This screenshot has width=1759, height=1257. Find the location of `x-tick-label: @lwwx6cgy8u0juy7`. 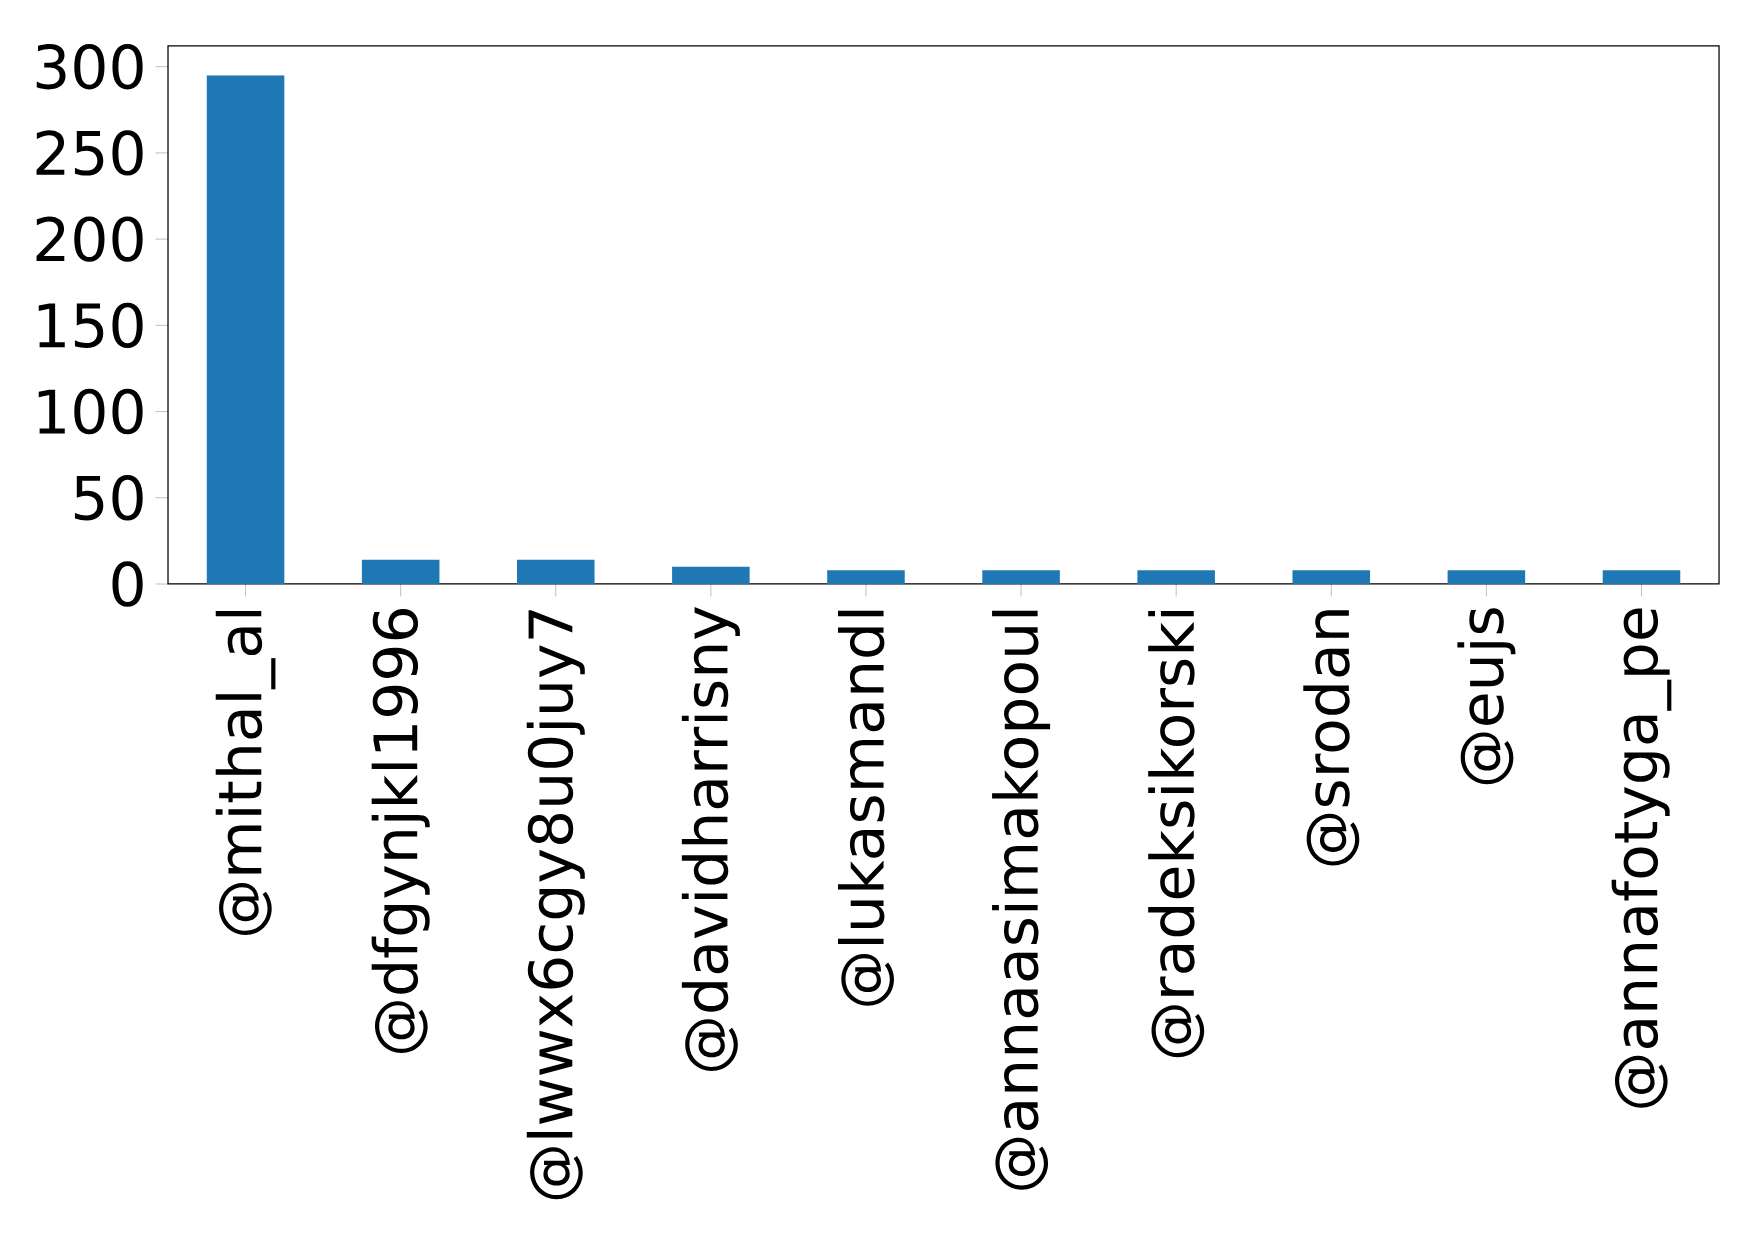

x-tick-label: @lwwx6cgy8u0juy7 is located at coordinates (555, 905).